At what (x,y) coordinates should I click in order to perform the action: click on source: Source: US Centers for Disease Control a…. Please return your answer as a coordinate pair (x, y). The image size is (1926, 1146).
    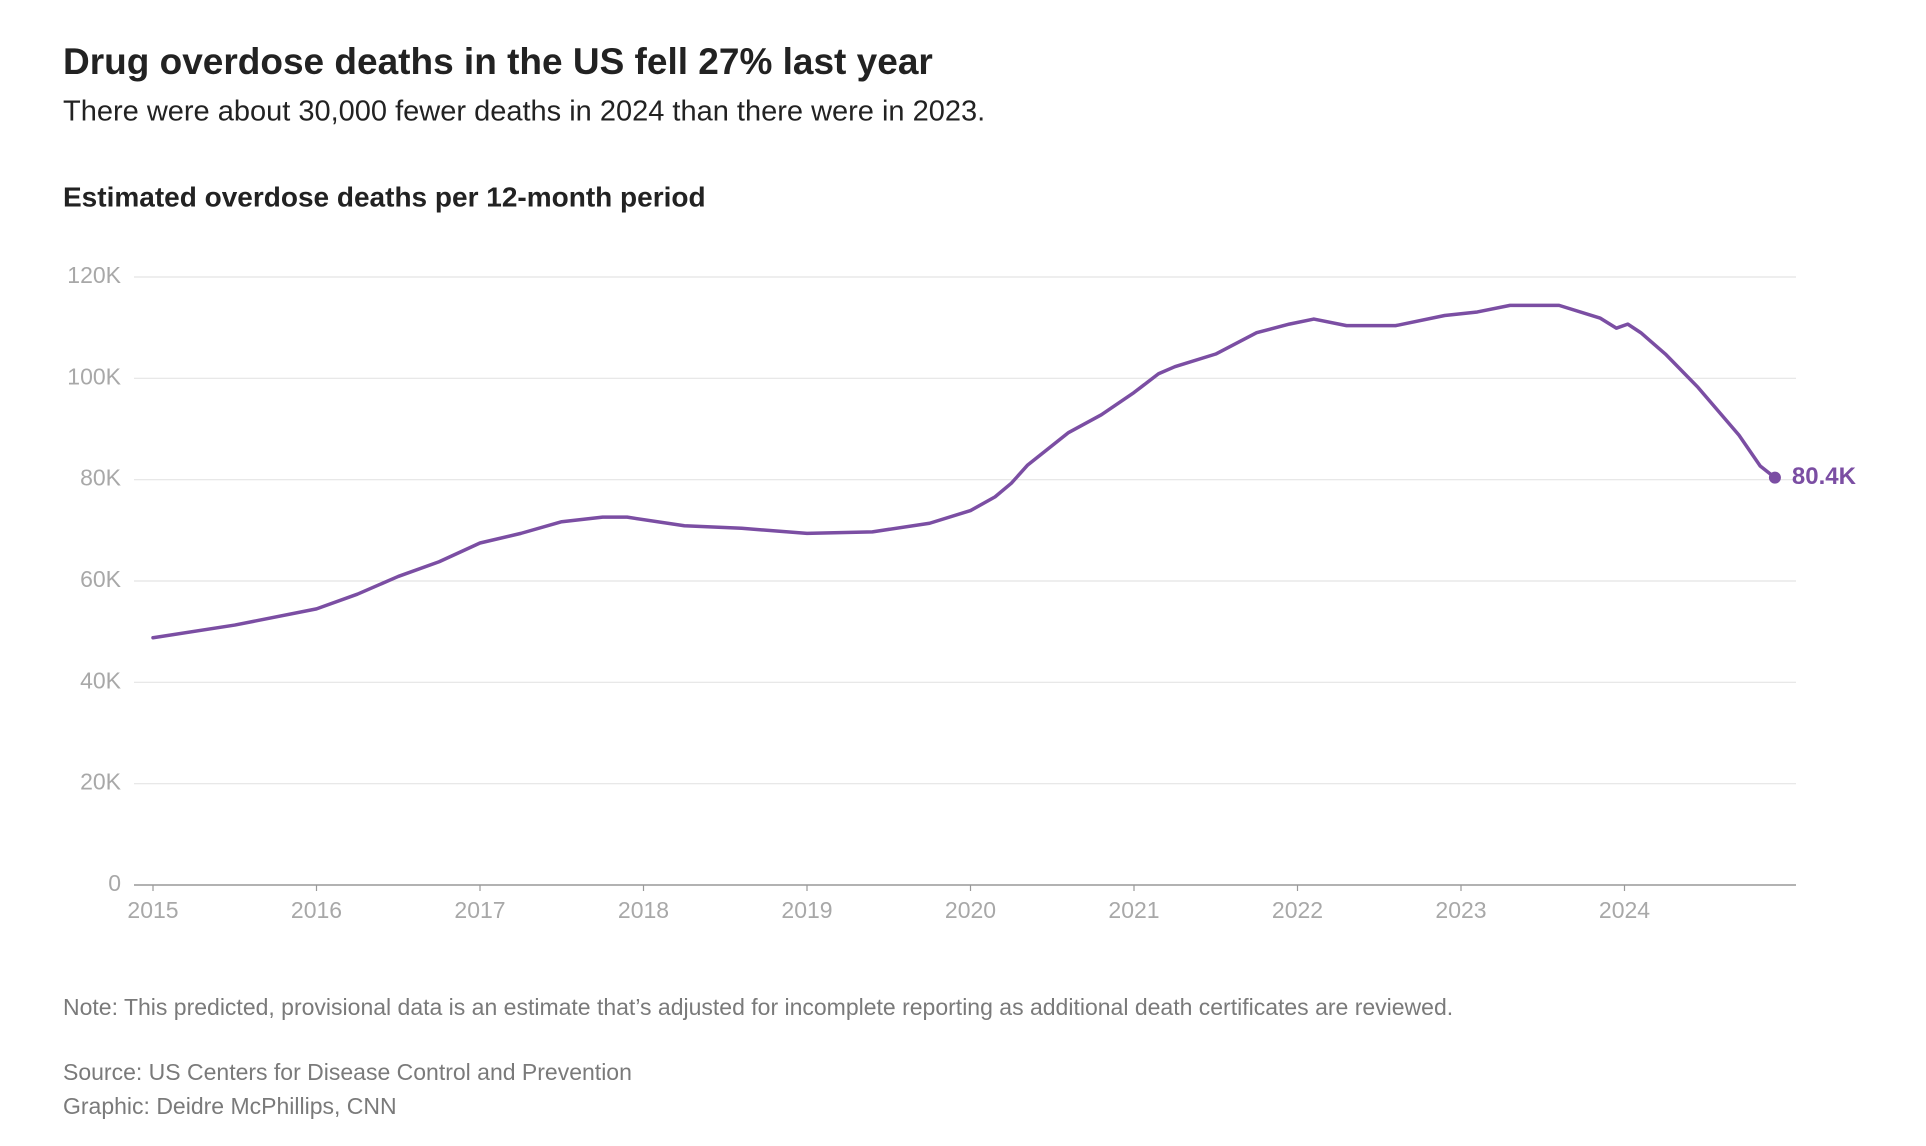
    Looking at the image, I should click on (347, 1072).